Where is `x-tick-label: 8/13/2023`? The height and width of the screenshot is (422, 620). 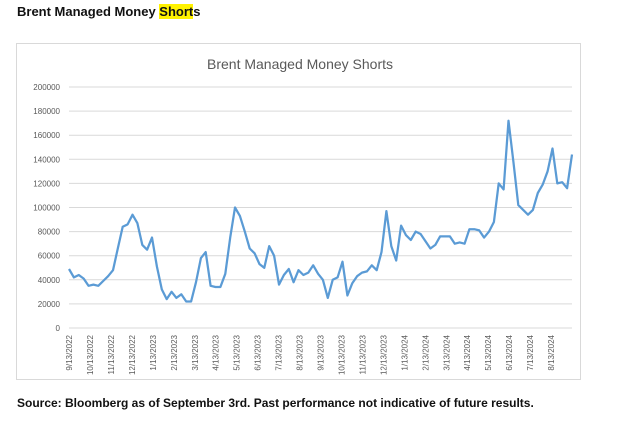 x-tick-label: 8/13/2023 is located at coordinates (300, 352).